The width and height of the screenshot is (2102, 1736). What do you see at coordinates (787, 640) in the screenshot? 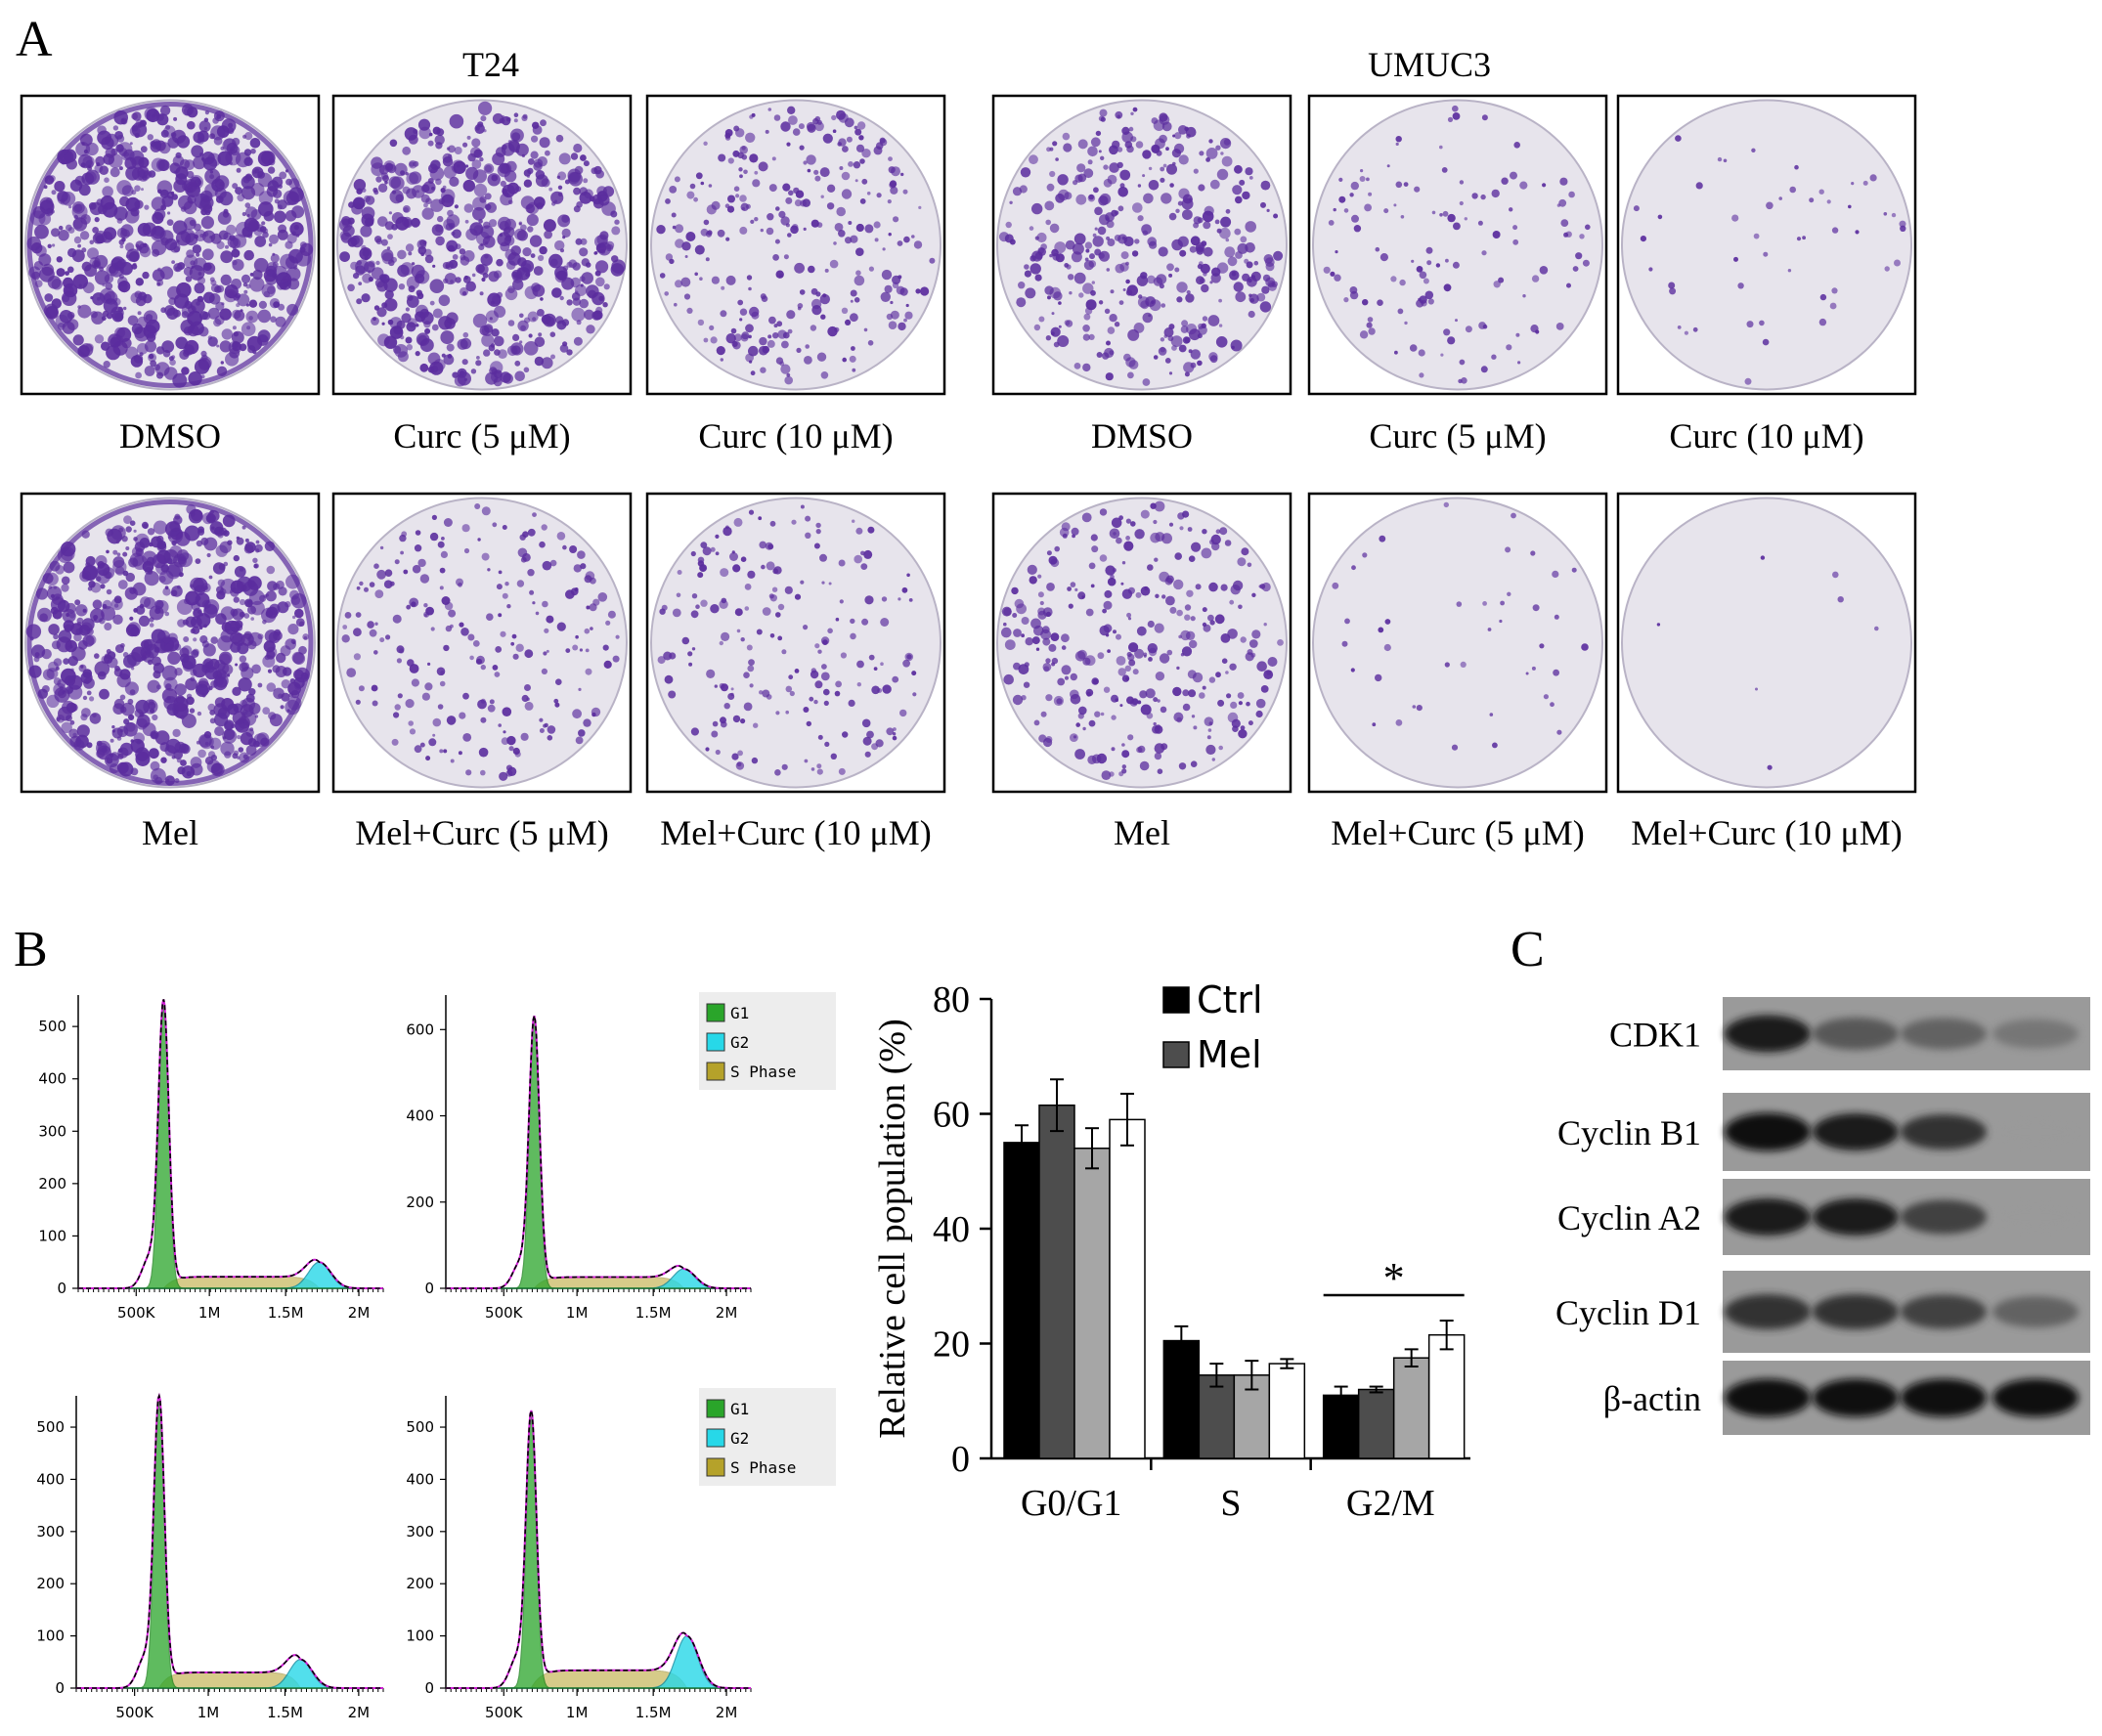
I see `colony-cluster` at bounding box center [787, 640].